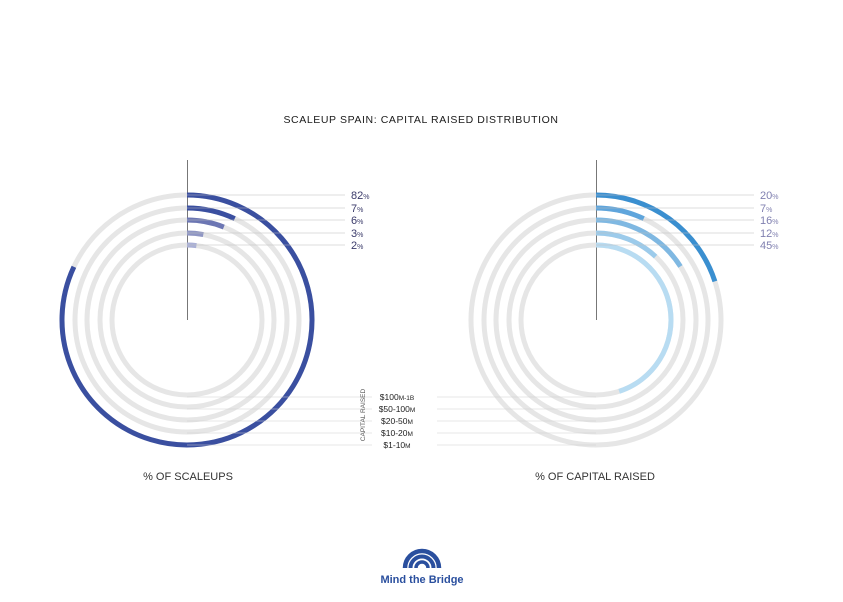 The image size is (843, 602). Describe the element at coordinates (397, 409) in the screenshot. I see `category-label: $50-100M` at that location.